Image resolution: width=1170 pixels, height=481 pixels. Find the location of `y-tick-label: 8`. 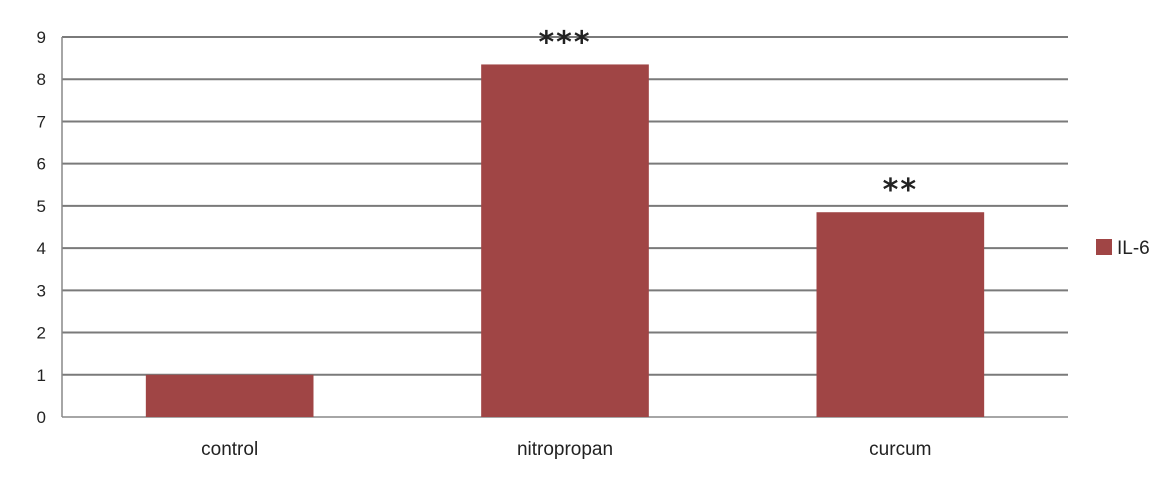

y-tick-label: 8 is located at coordinates (41, 79).